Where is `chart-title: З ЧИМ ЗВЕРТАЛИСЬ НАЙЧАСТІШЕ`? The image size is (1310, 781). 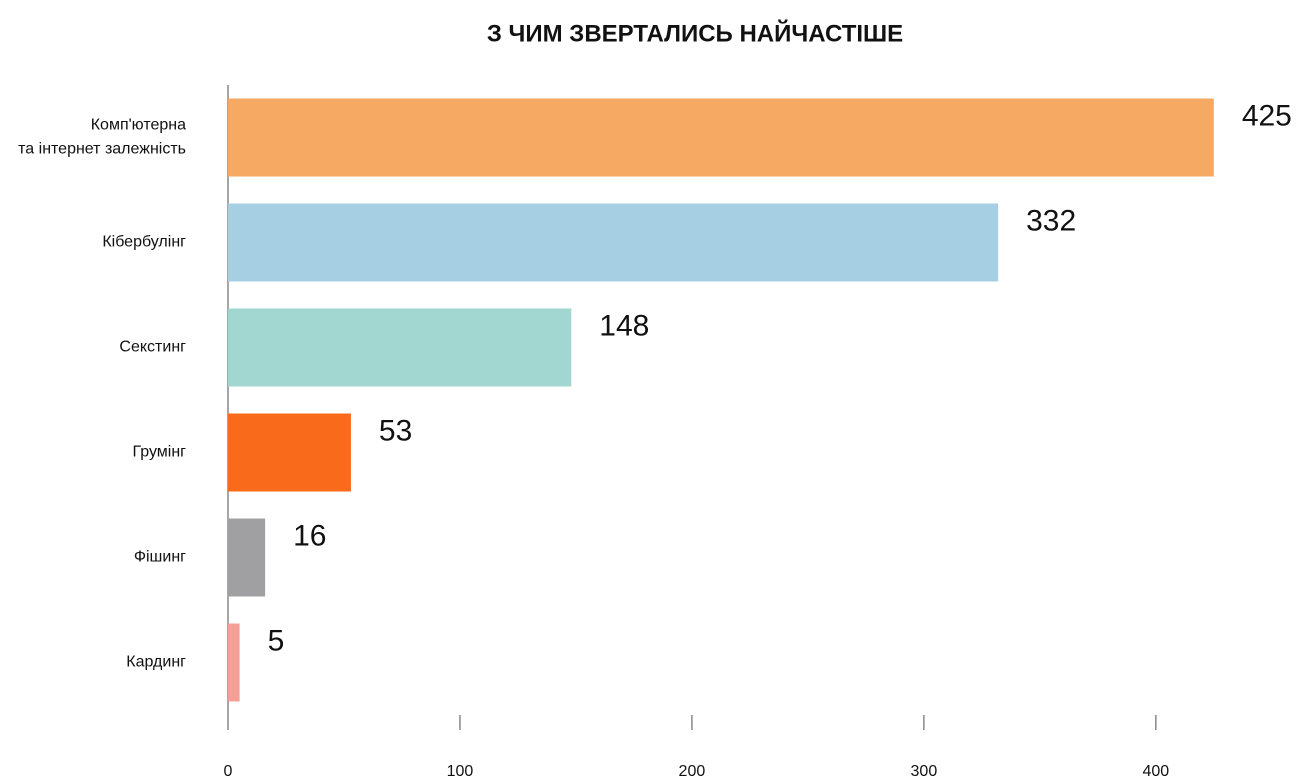
chart-title: З ЧИМ ЗВЕРТАЛИСЬ НАЙЧАСТІШЕ is located at coordinates (695, 33).